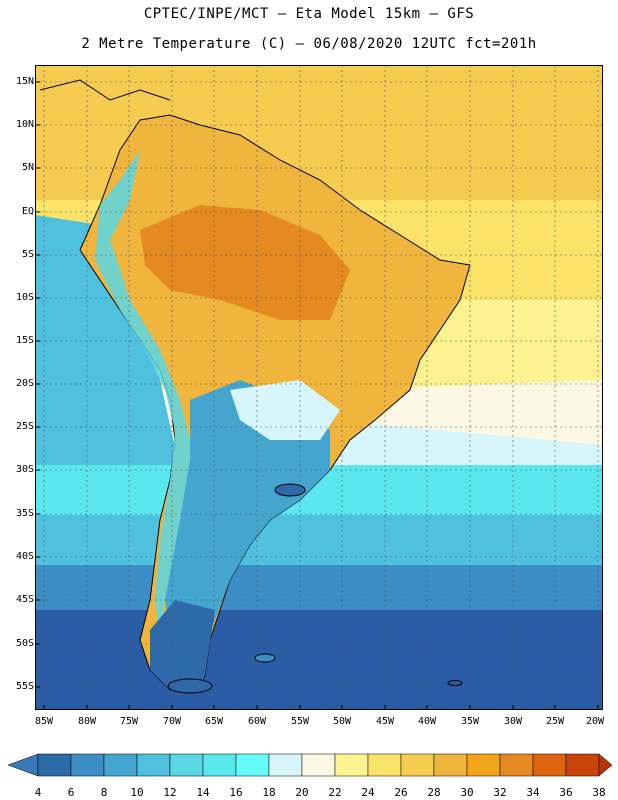  What do you see at coordinates (533, 792) in the screenshot?
I see `colorbar-label: 34` at bounding box center [533, 792].